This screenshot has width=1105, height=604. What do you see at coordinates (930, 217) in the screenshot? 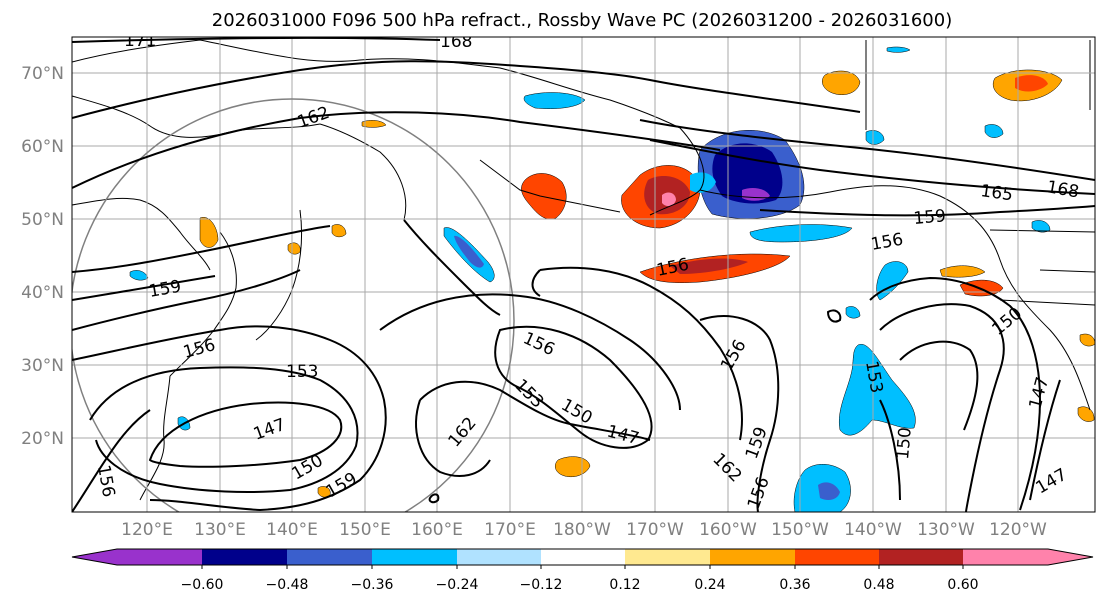
I see `contour-label-159: 159` at bounding box center [930, 217].